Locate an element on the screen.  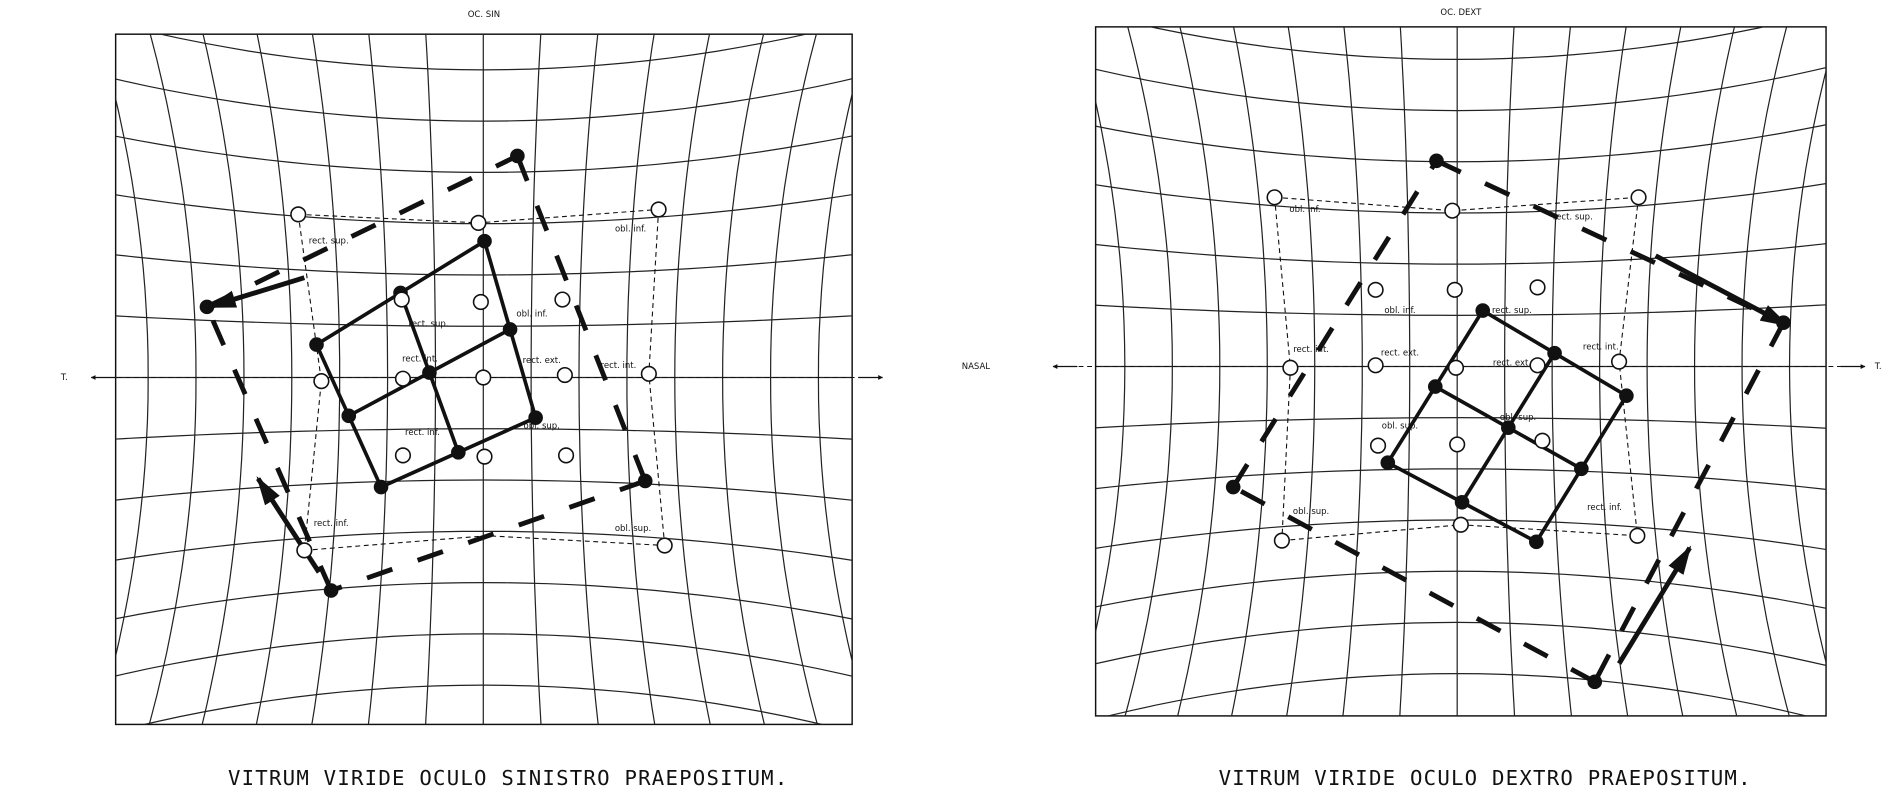
caption: VITRUM VIRIDE OCULO DEXTRO PRAEPOSITUM. is located at coordinates (1485, 778).